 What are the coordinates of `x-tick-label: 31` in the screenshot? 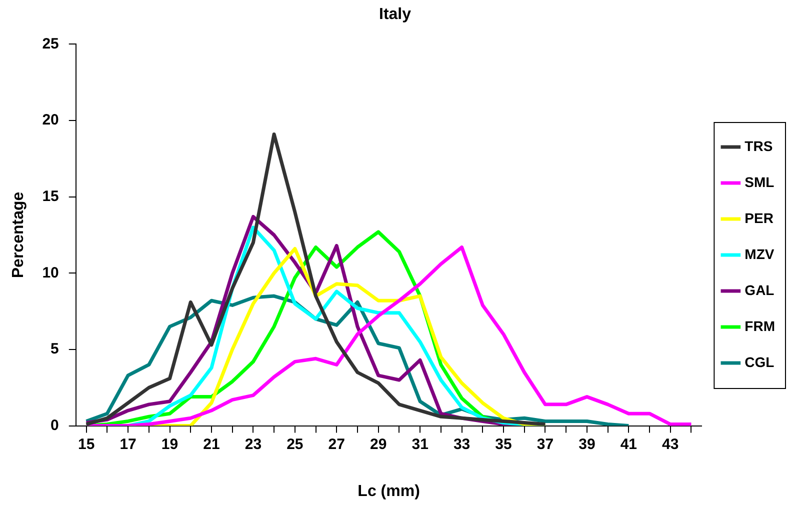 It's located at (420, 444).